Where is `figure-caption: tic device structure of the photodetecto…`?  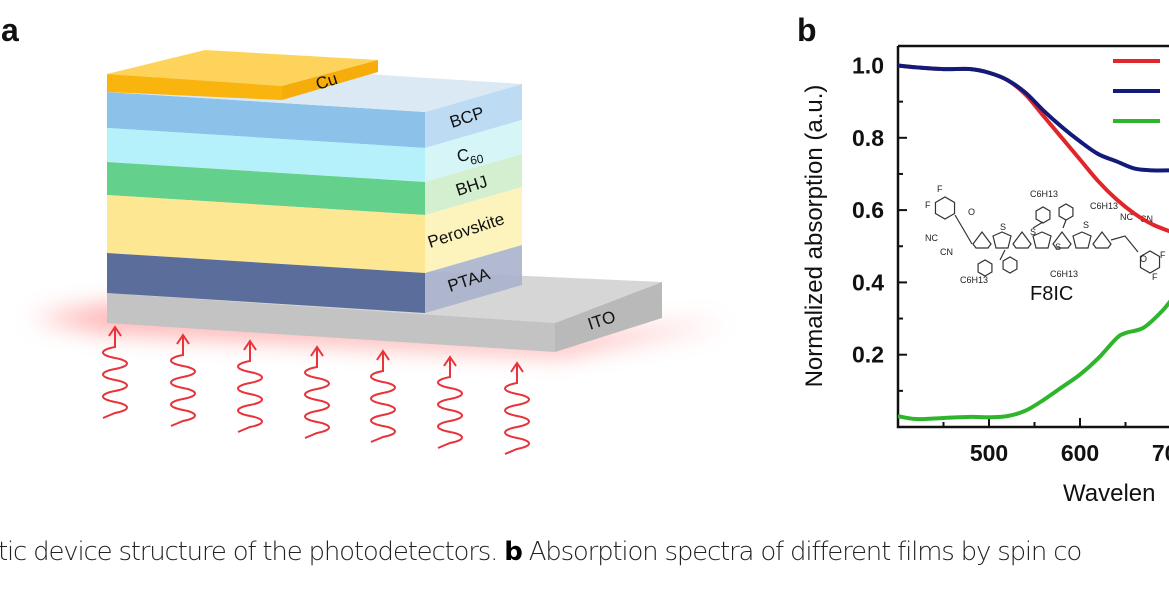 figure-caption: tic device structure of the photodetecto… is located at coordinates (541, 552).